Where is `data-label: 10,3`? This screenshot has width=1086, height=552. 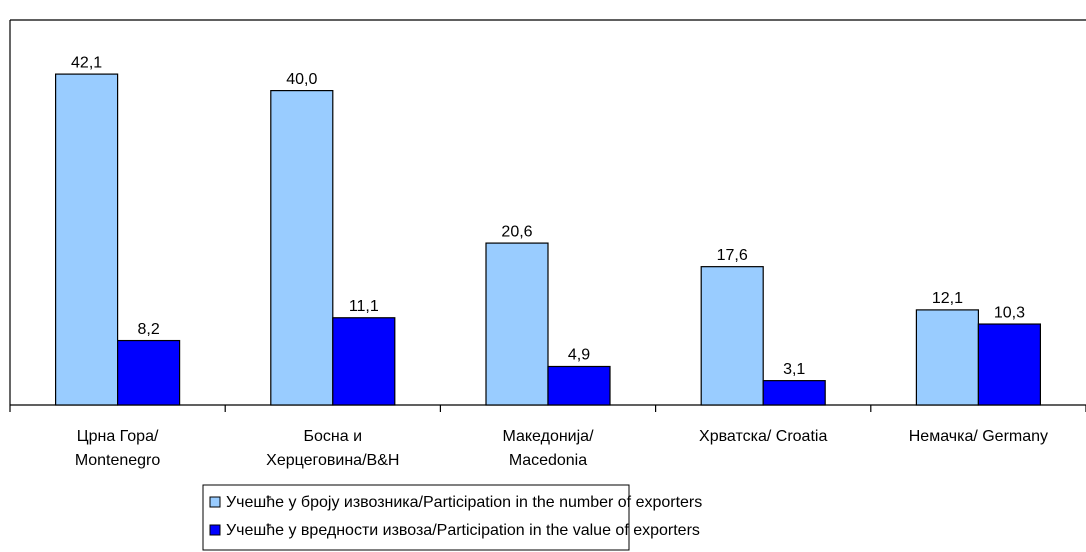
data-label: 10,3 is located at coordinates (1009, 312).